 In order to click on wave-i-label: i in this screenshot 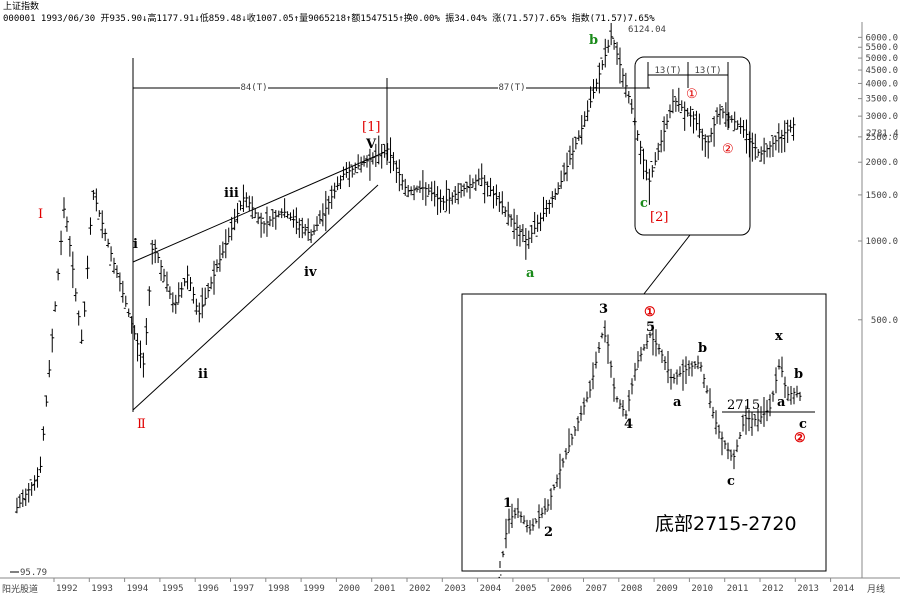, I will do `click(135, 244)`.